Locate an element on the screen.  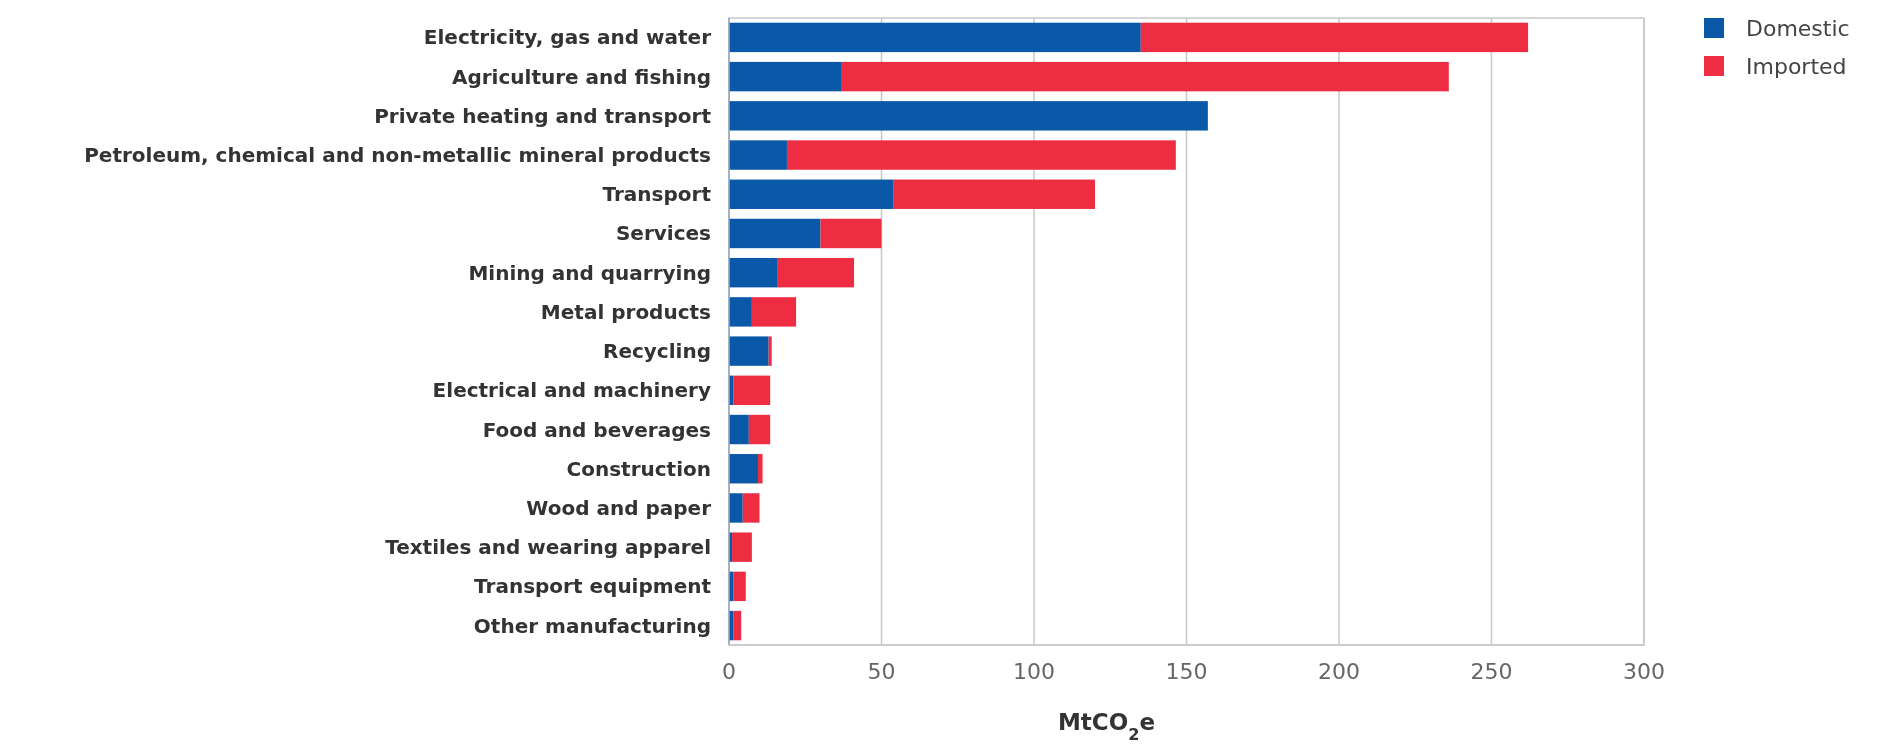
y-tick-label: Petroleum, chemical and non-metallic mineral products is located at coordinates (397, 155).